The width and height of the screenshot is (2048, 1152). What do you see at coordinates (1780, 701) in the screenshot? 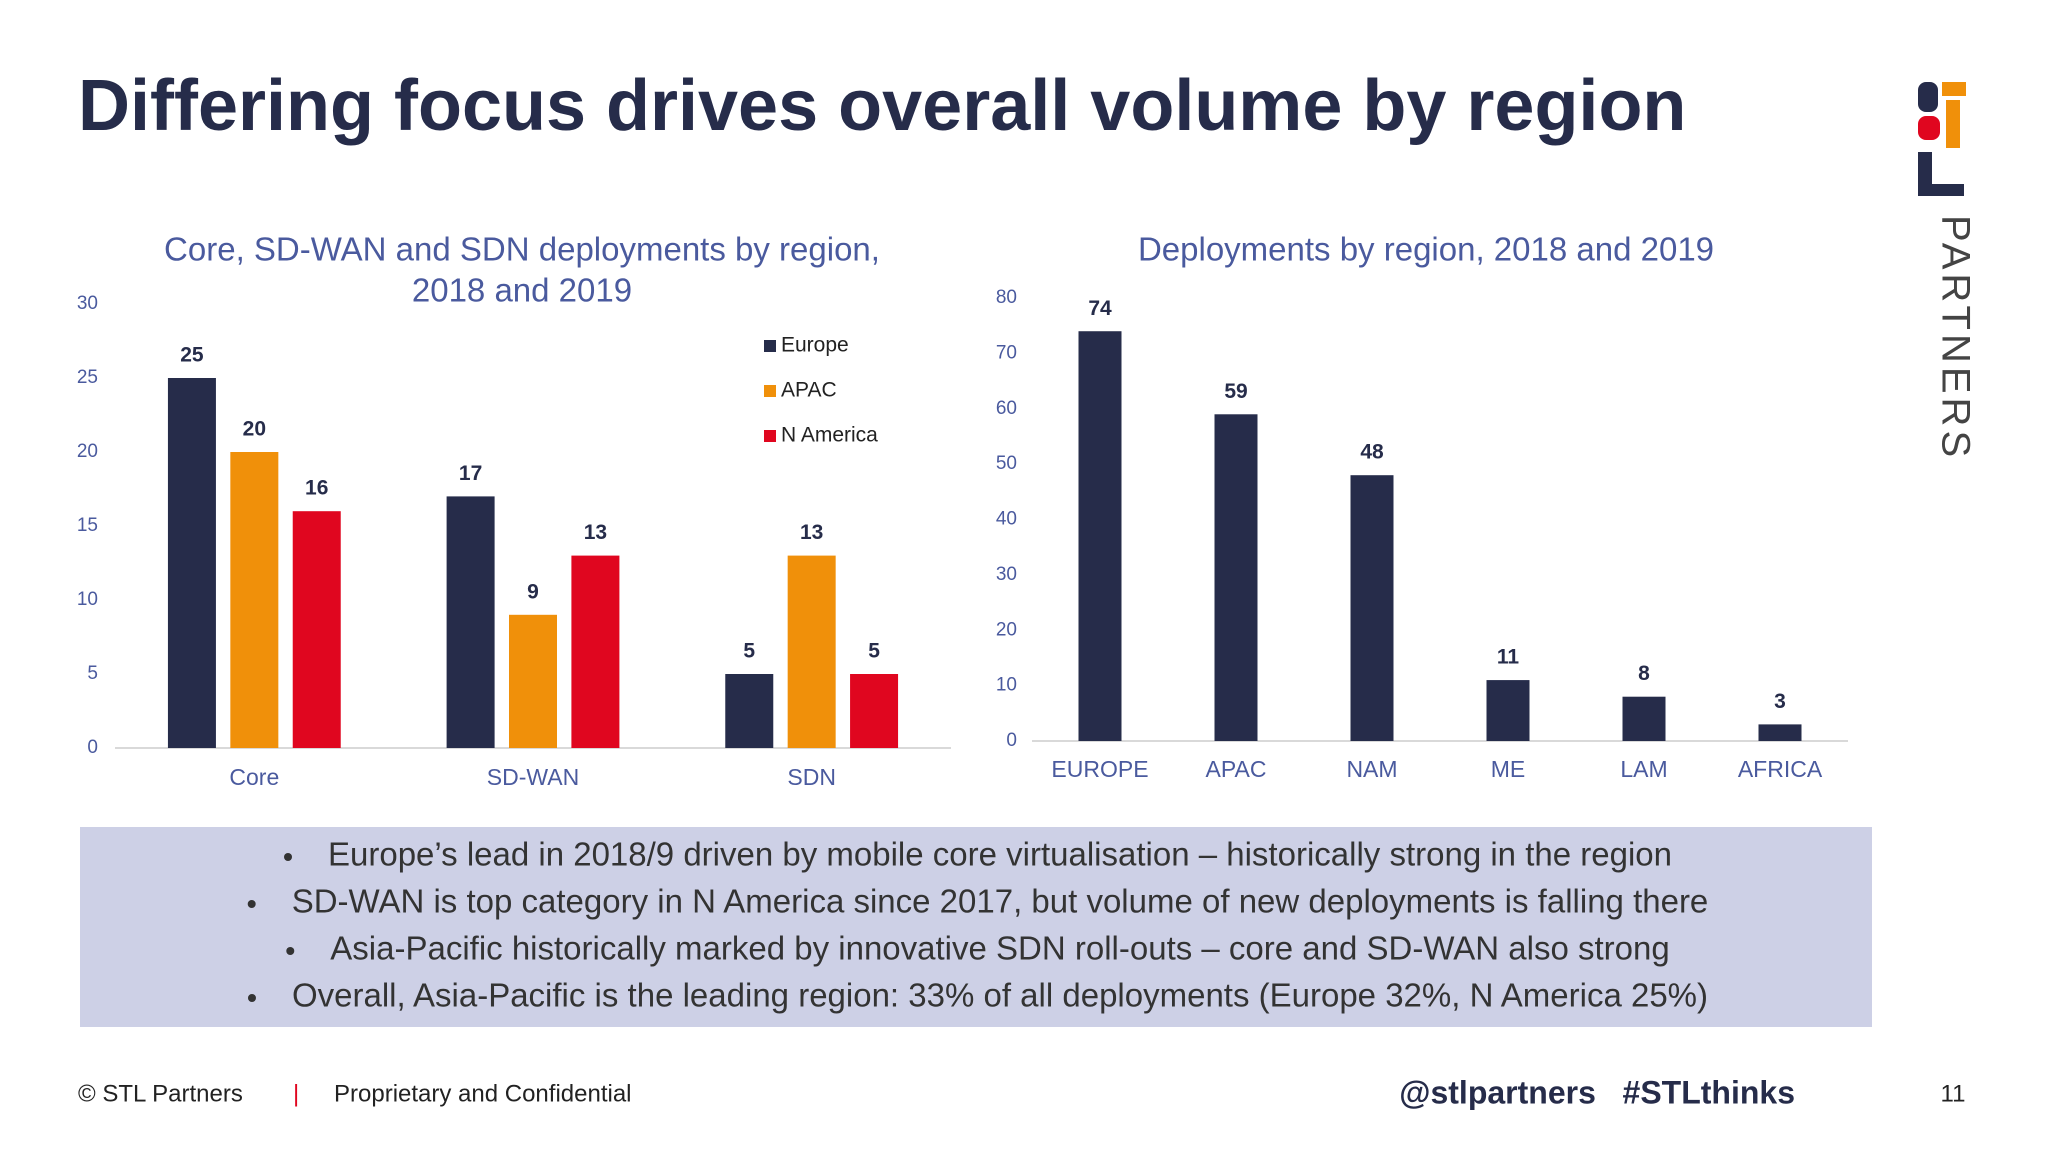
I see `value-label: 3` at bounding box center [1780, 701].